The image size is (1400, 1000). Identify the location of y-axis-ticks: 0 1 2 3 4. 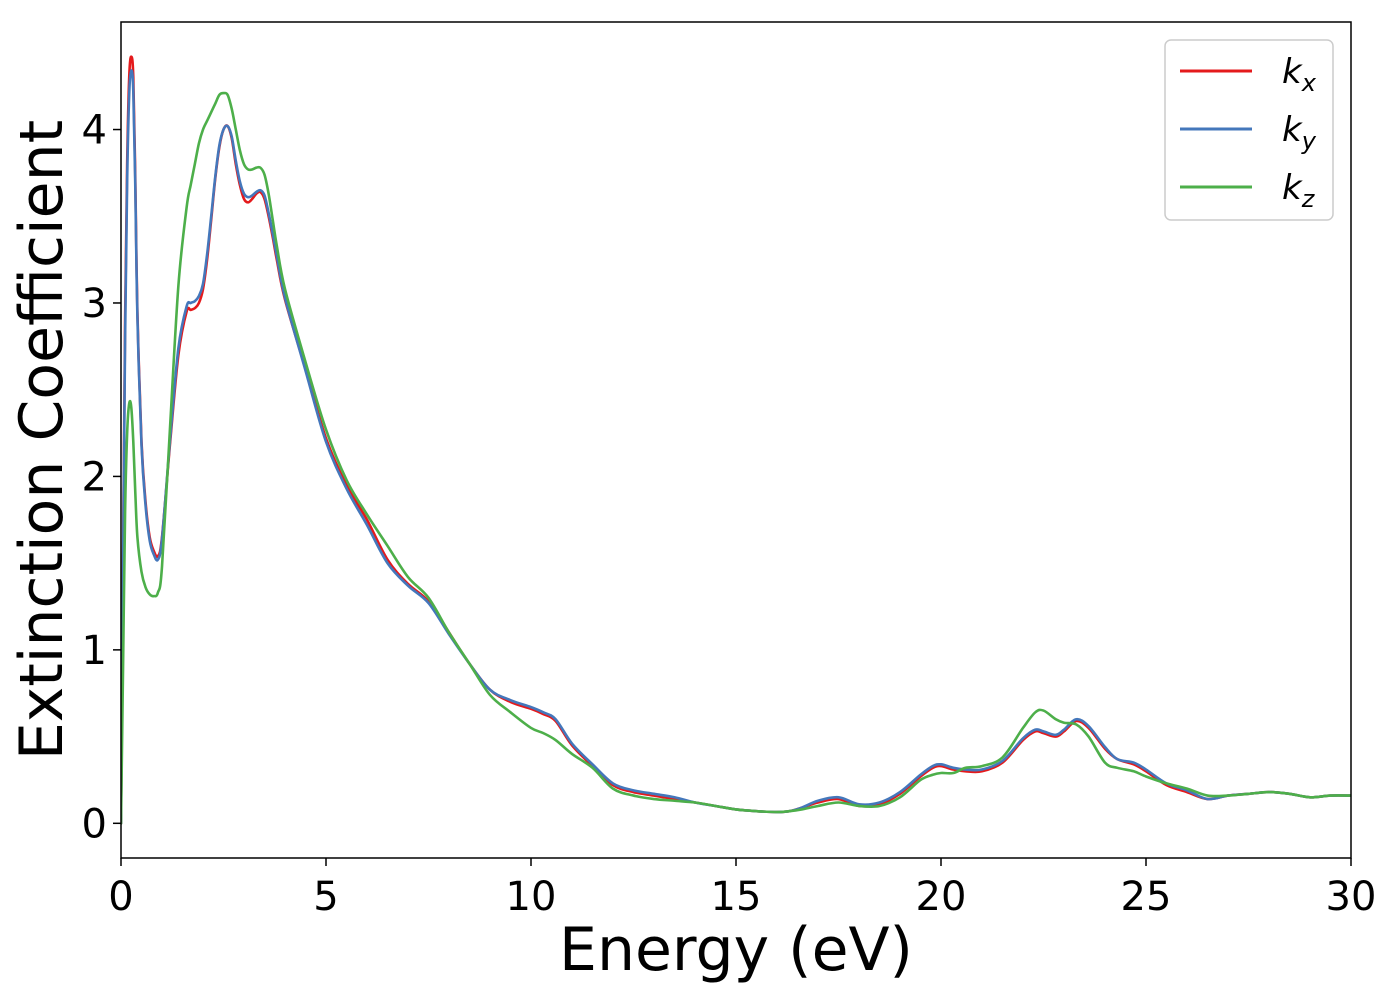
(101, 477).